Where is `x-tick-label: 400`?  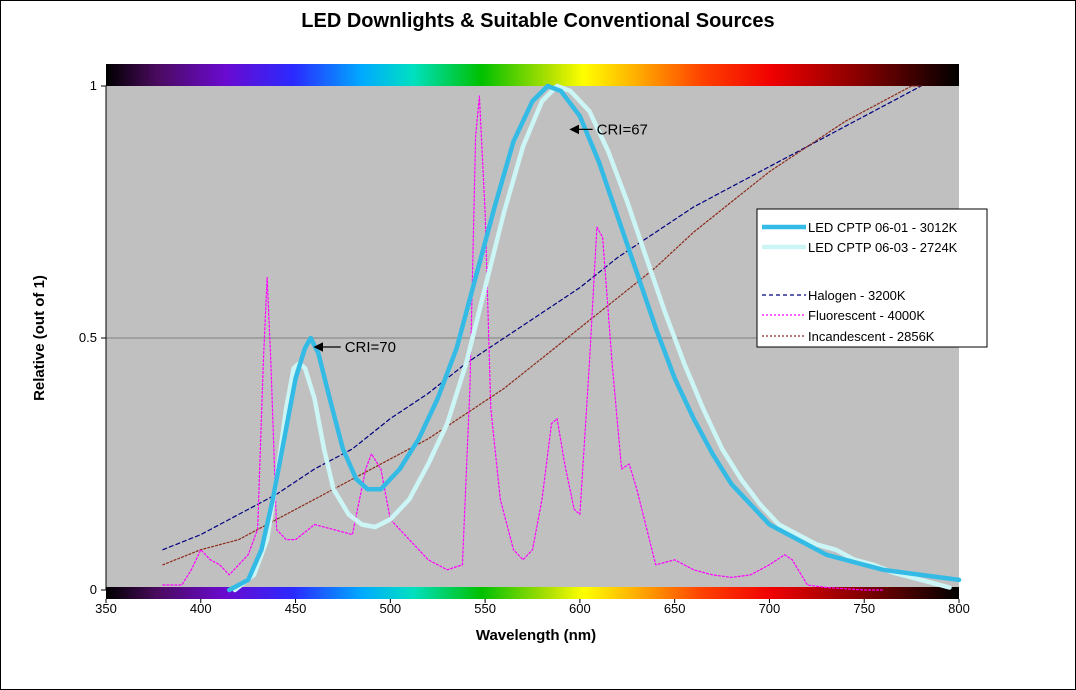 x-tick-label: 400 is located at coordinates (201, 608).